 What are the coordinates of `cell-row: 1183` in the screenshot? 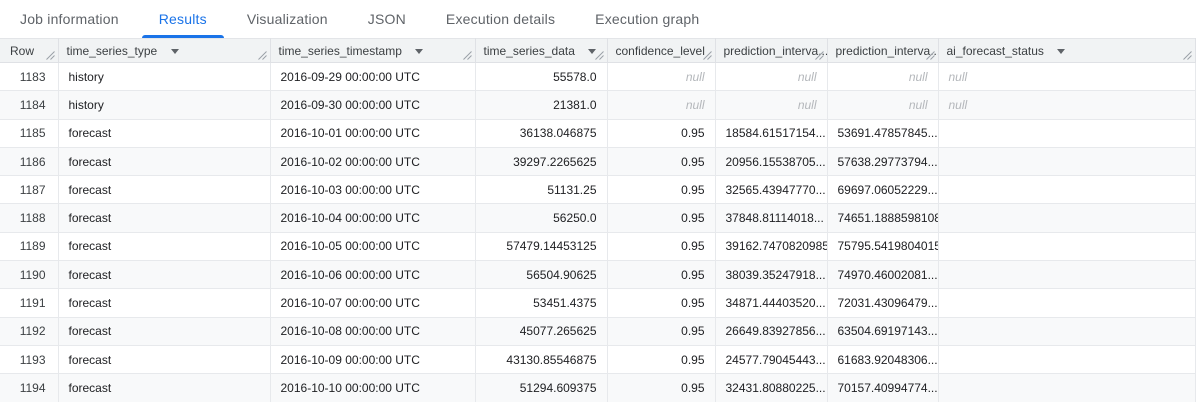 It's located at (29, 77).